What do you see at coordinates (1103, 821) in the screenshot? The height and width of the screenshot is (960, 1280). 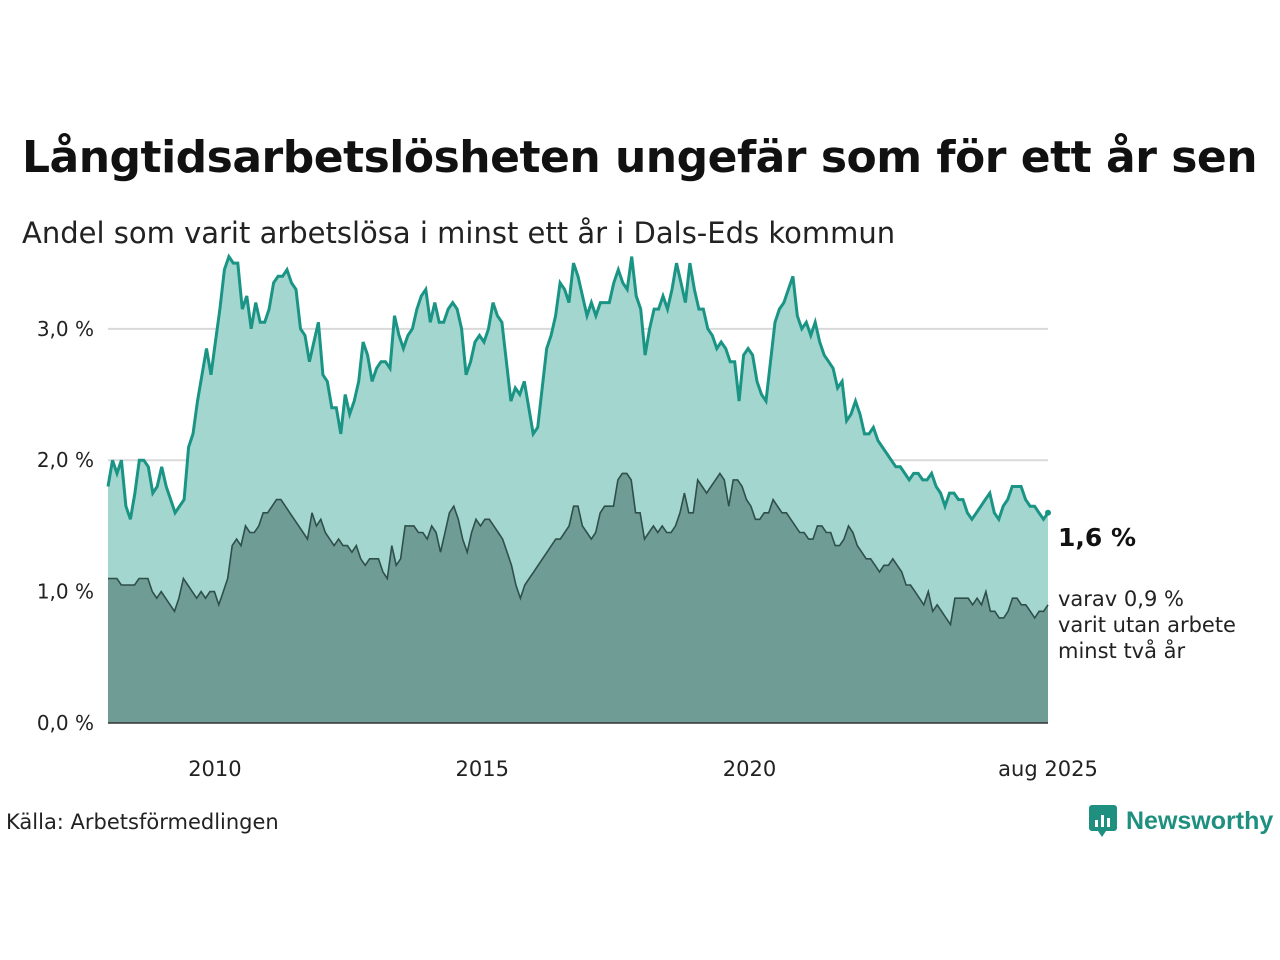 I see `newsworthy-logo-icon` at bounding box center [1103, 821].